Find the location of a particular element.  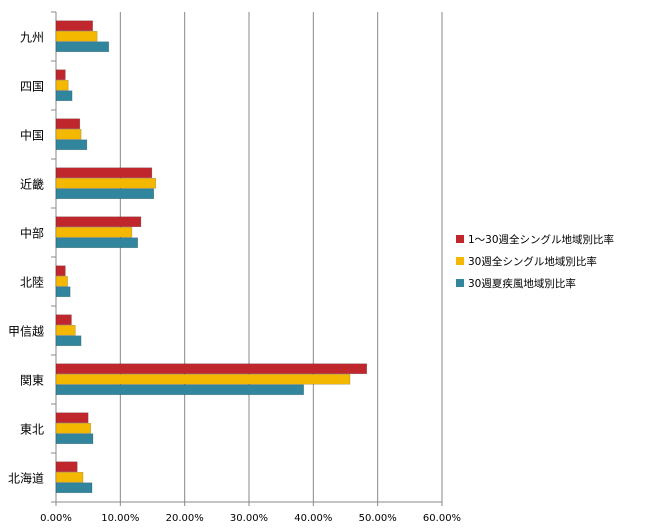

legend-label: 30週夏疾風地域別比率 is located at coordinates (522, 283).